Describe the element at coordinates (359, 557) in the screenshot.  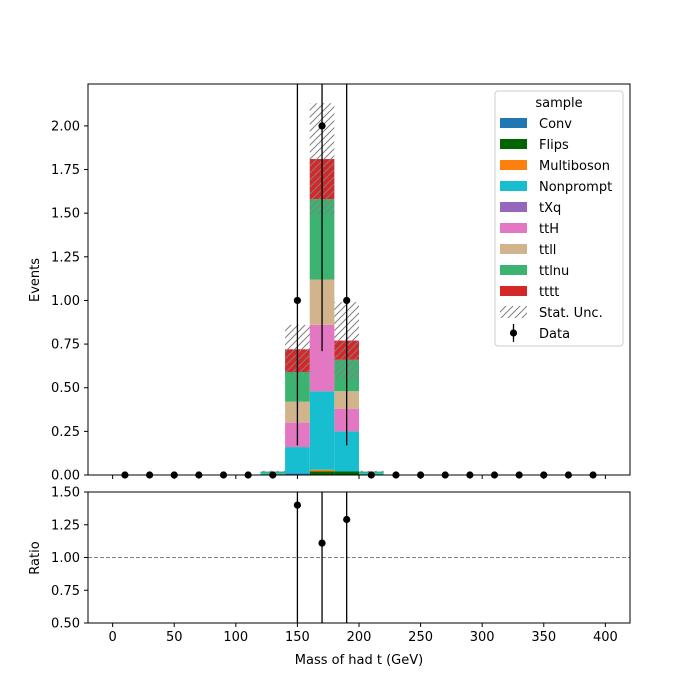
I see `ratio-plot-area` at that location.